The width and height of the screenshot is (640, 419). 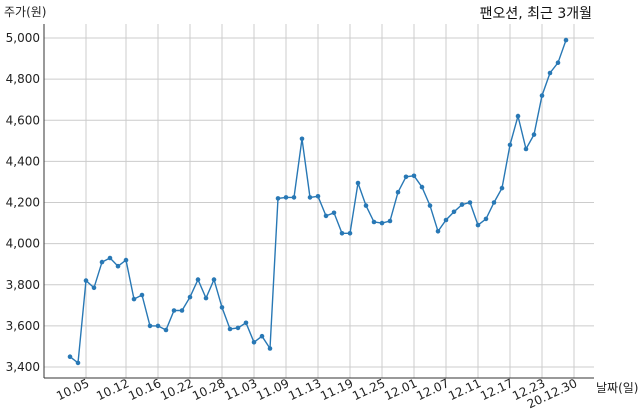 I want to click on y-tick-label: 4,000, so click(x=23, y=244).